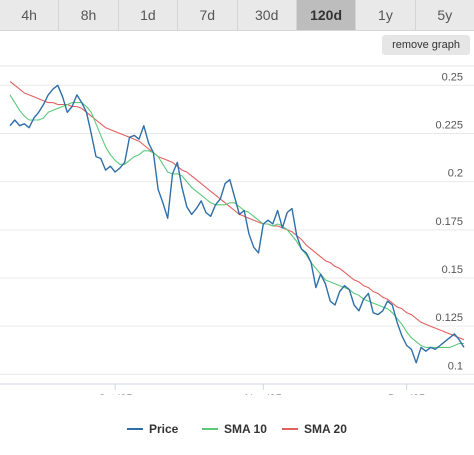 Image resolution: width=474 pixels, height=455 pixels. I want to click on legend-item-sma10: SMA 10, so click(234, 429).